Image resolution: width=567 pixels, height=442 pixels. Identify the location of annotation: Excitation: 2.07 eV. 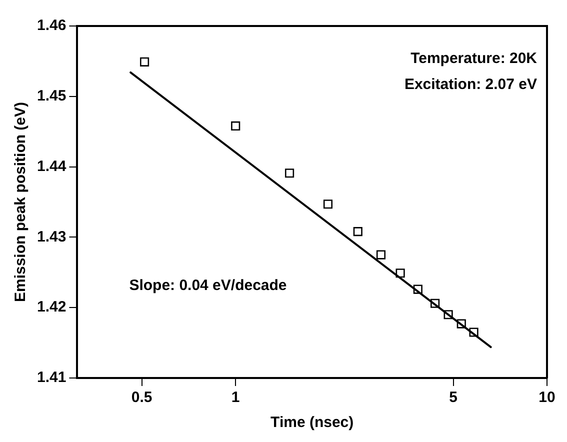
(470, 85).